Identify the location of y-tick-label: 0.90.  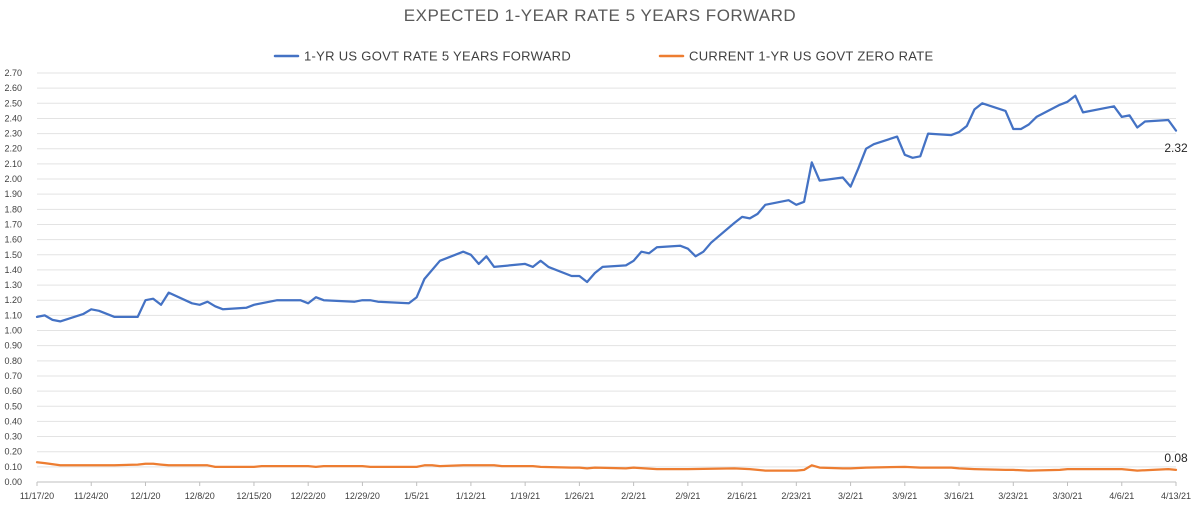
(13, 346).